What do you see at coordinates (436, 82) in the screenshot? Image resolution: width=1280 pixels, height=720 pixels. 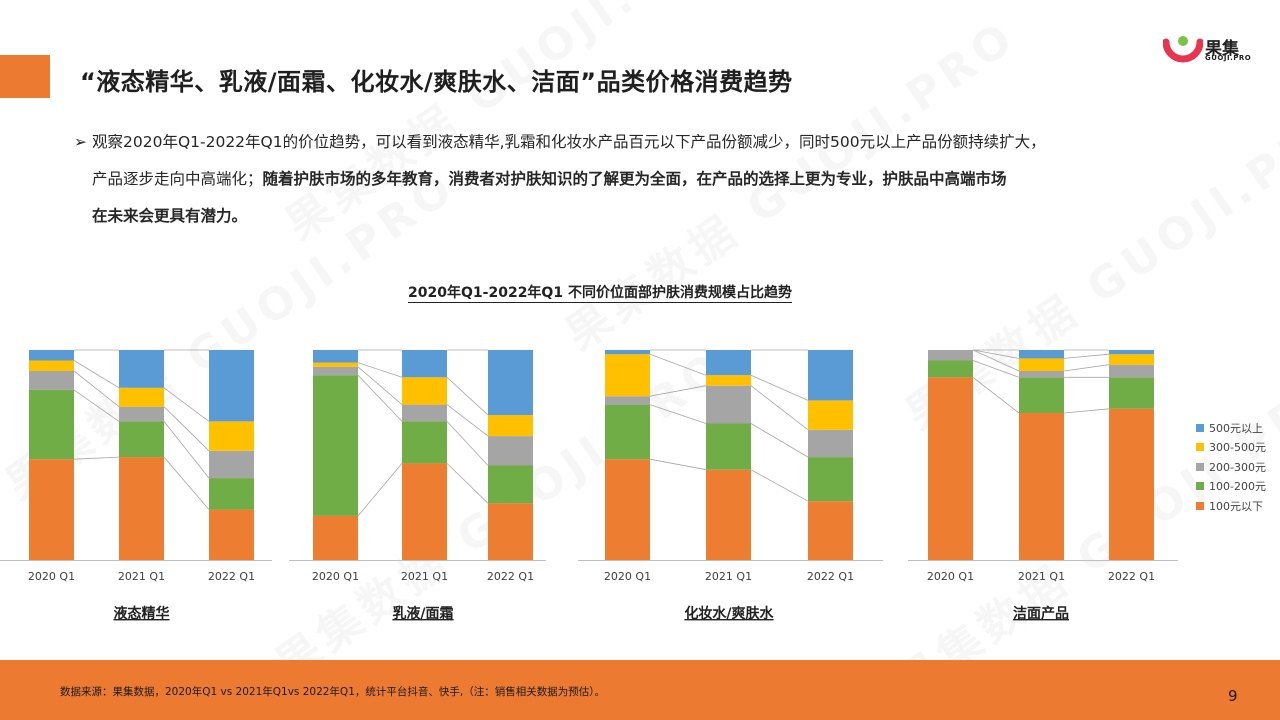 I see `page-title: “液态精华、乳液/面霜、化妆水/爽肤水、洁面”品类价格消费趋势` at bounding box center [436, 82].